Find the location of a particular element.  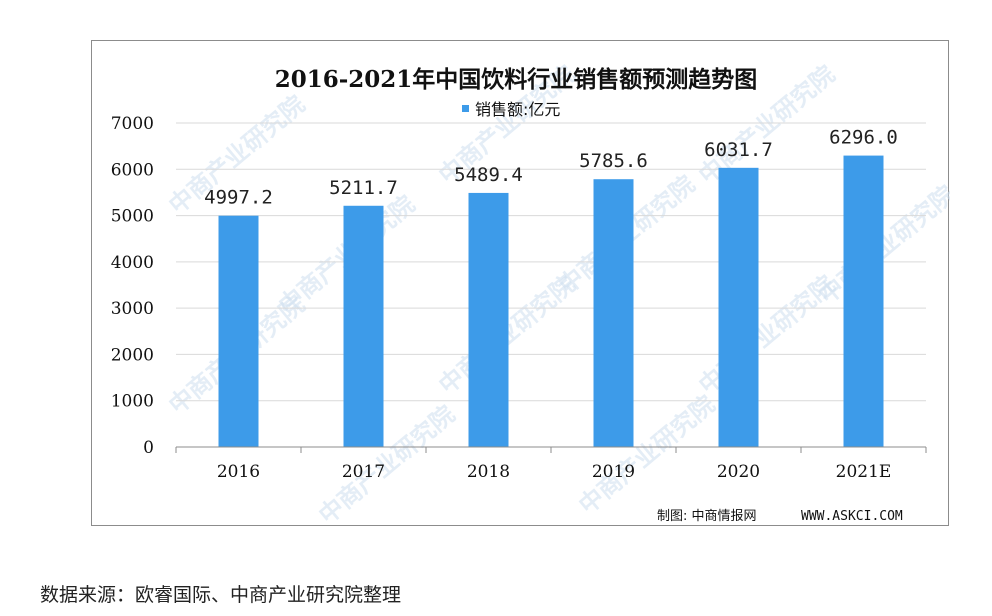

value-label: 5489.4 is located at coordinates (488, 175).